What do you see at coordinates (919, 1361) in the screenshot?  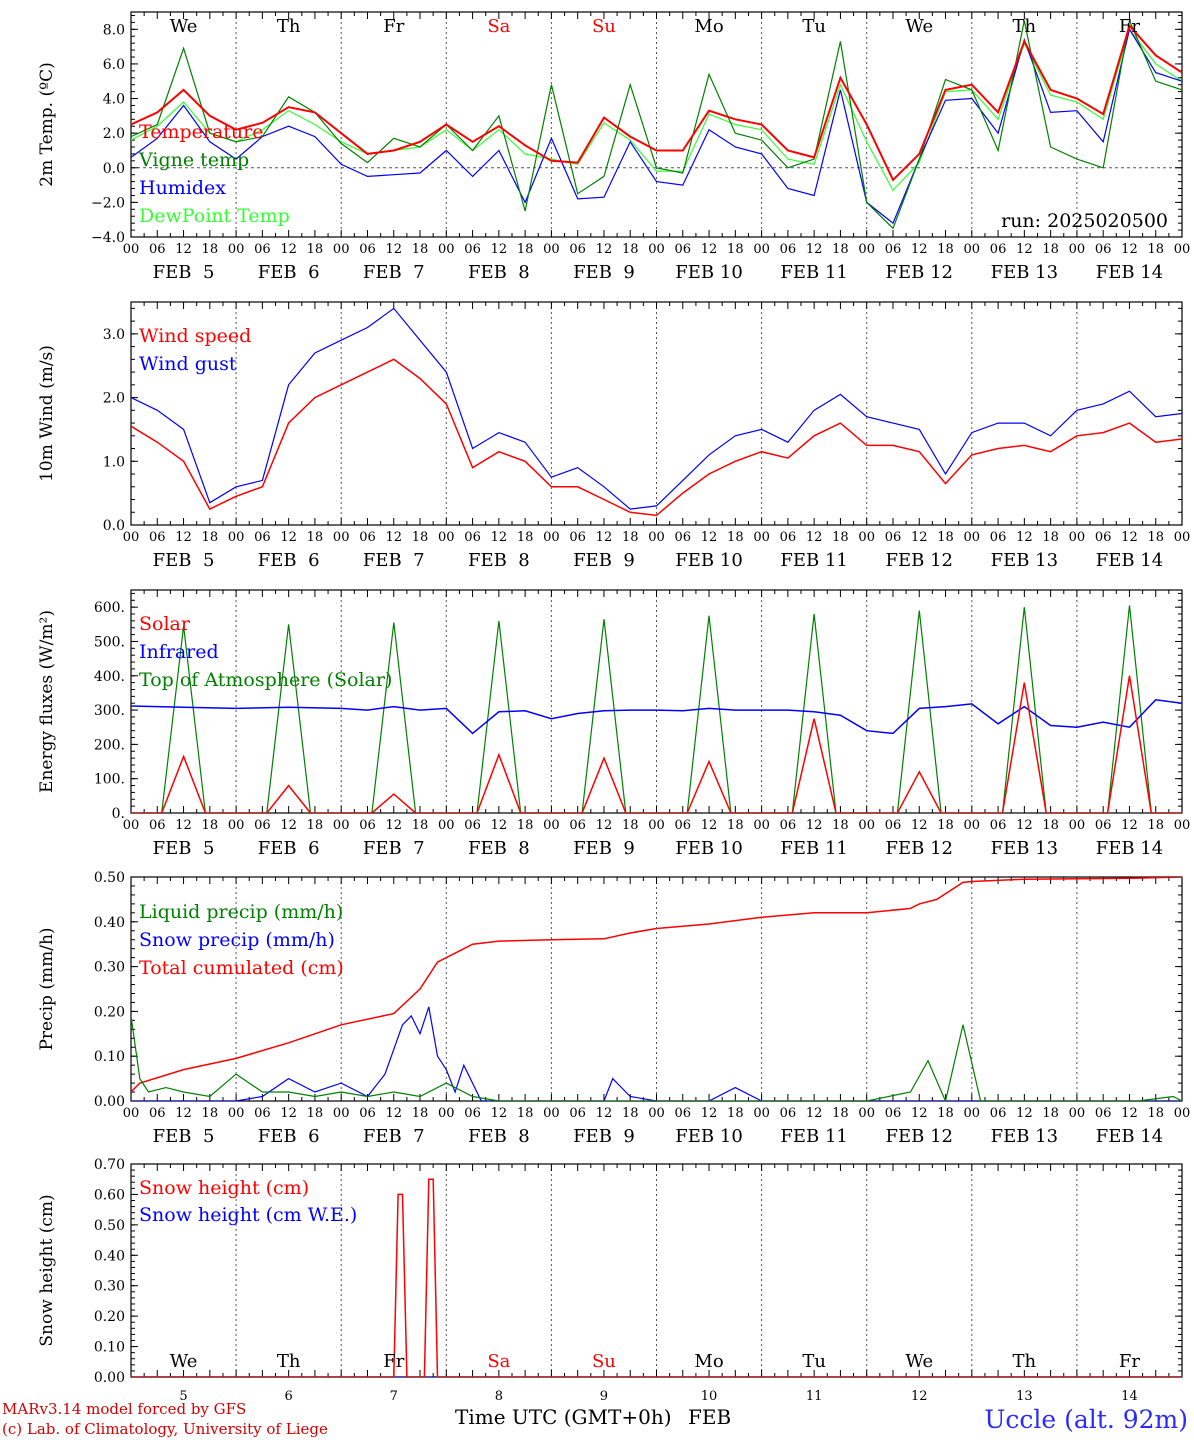 I see `day-name-label: We` at bounding box center [919, 1361].